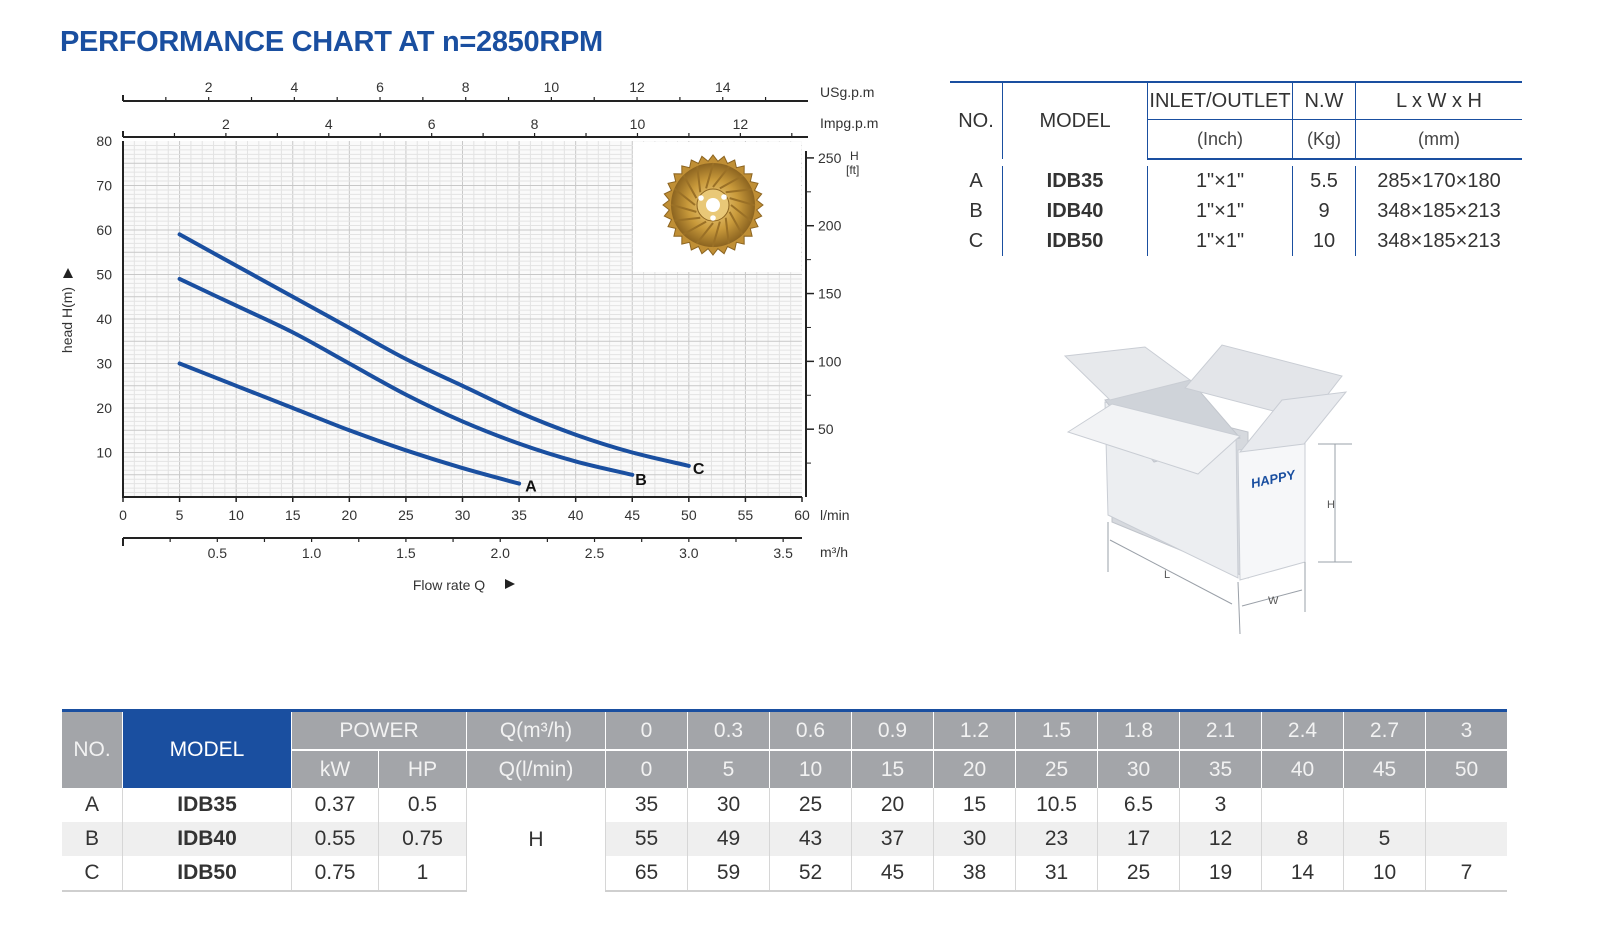 The height and width of the screenshot is (938, 1600). I want to click on y-tick-label: 20, so click(104, 408).